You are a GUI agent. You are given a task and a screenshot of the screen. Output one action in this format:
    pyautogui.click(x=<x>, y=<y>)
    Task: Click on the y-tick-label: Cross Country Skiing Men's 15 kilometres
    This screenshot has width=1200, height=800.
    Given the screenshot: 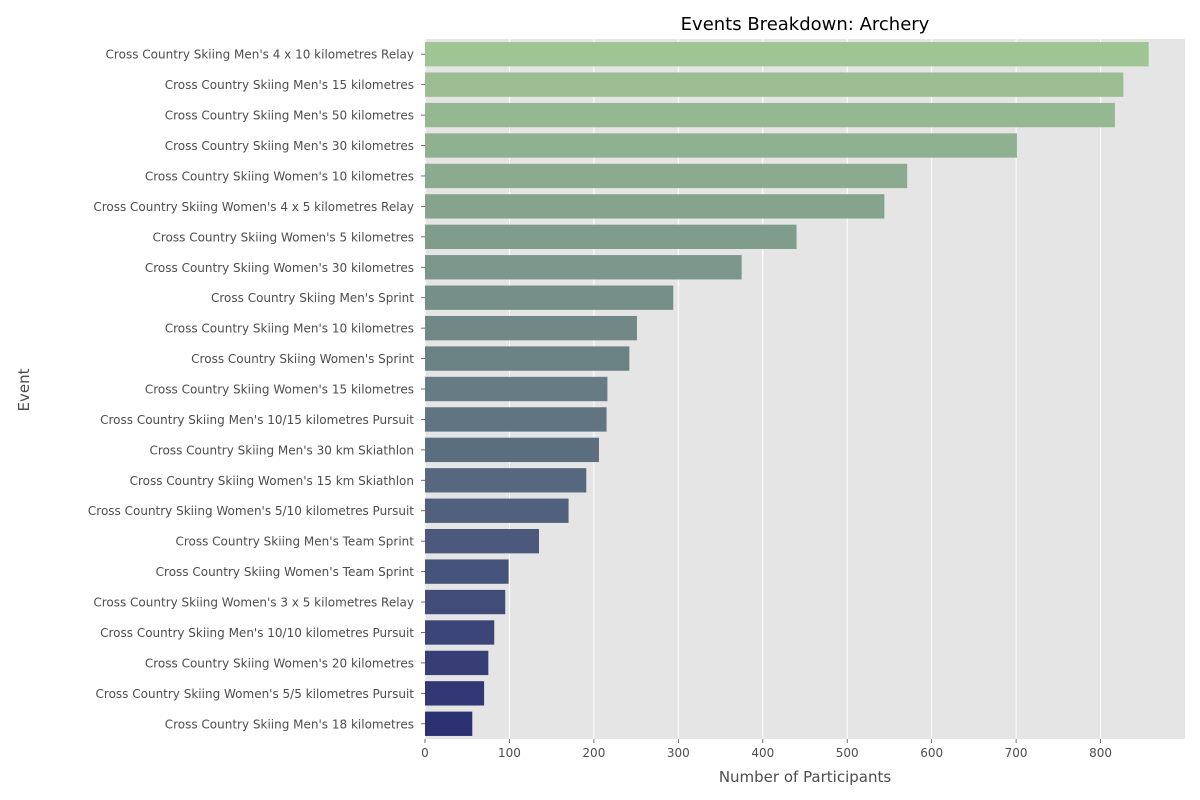 What is the action you would take?
    pyautogui.click(x=289, y=85)
    